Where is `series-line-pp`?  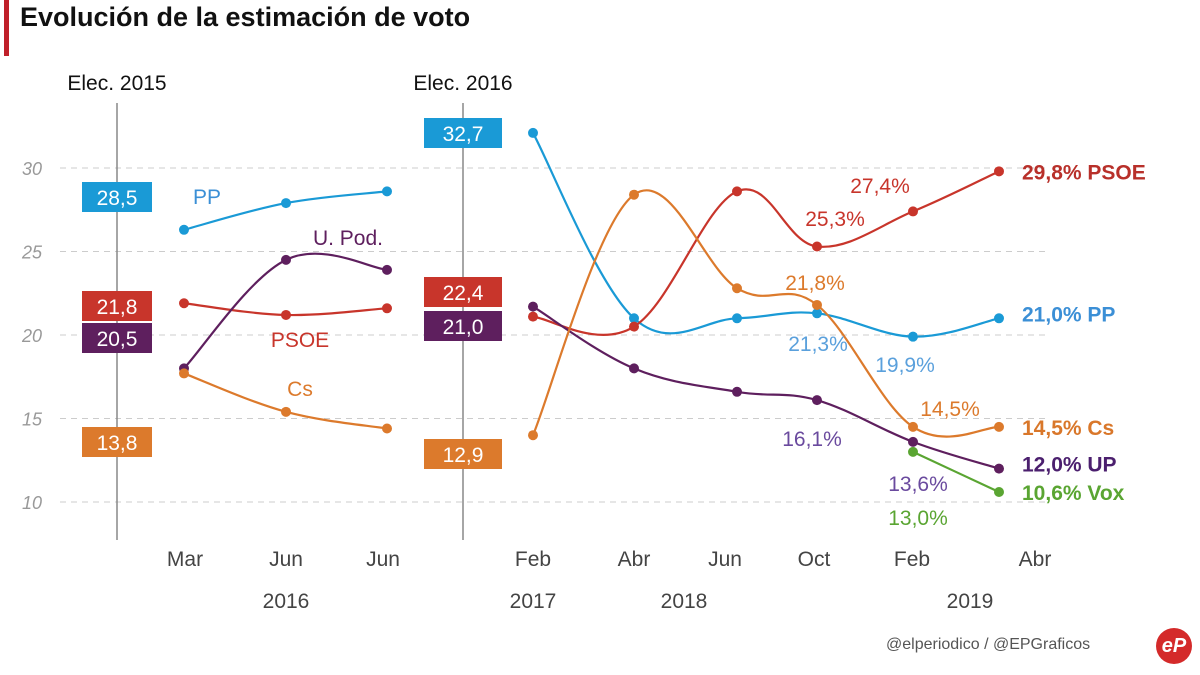 series-line-pp is located at coordinates (766, 235).